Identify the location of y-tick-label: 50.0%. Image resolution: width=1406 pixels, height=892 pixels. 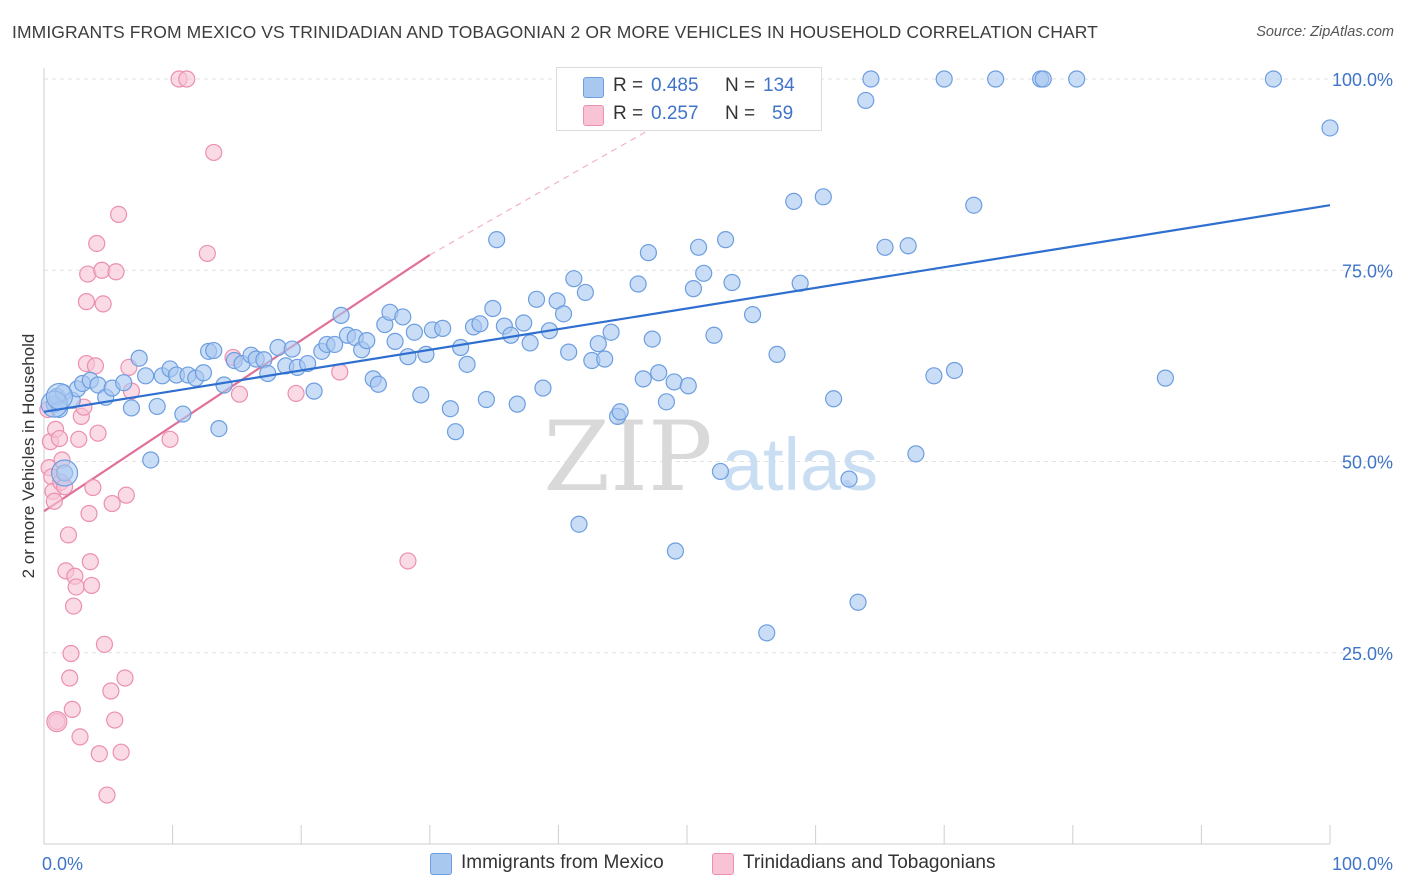
(1367, 463).